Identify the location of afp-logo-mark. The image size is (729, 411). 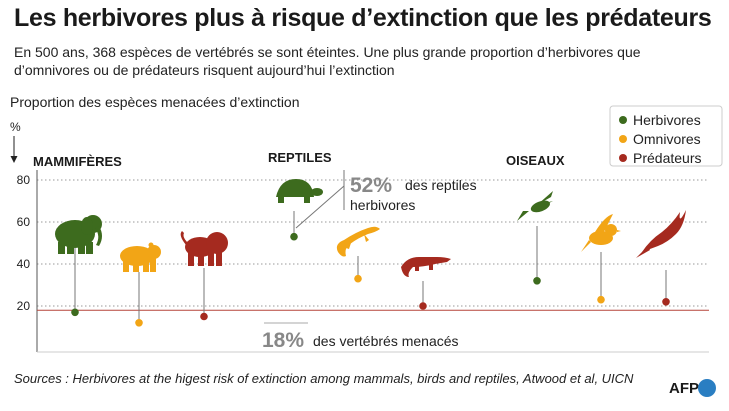
(707, 388).